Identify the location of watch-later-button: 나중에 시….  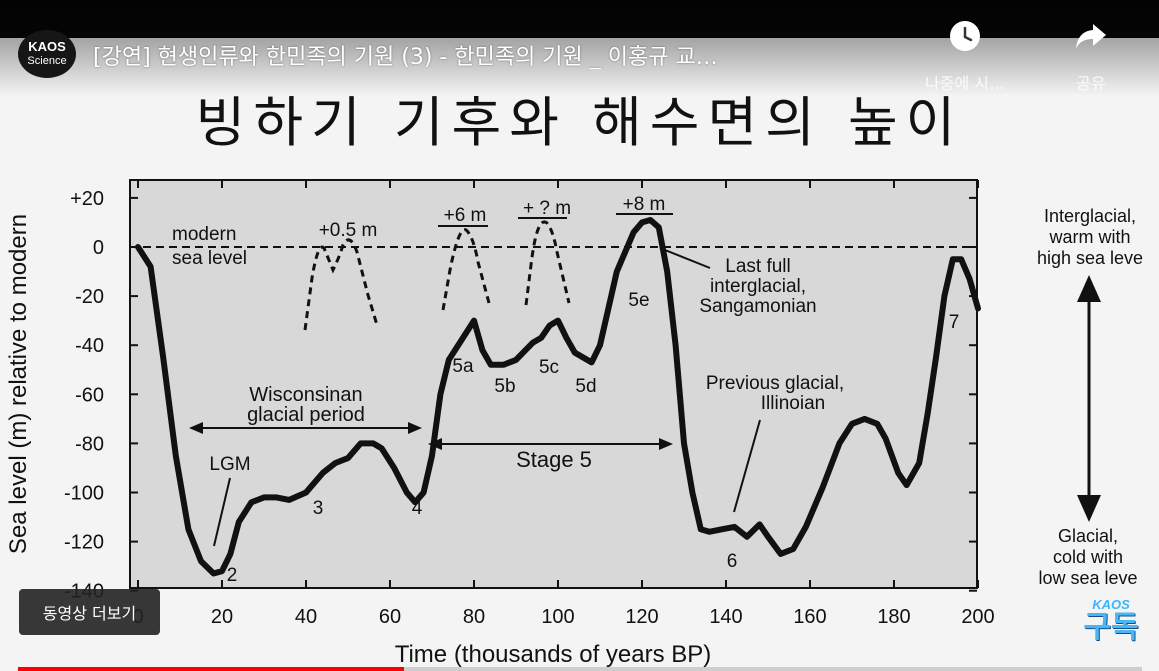
(965, 57).